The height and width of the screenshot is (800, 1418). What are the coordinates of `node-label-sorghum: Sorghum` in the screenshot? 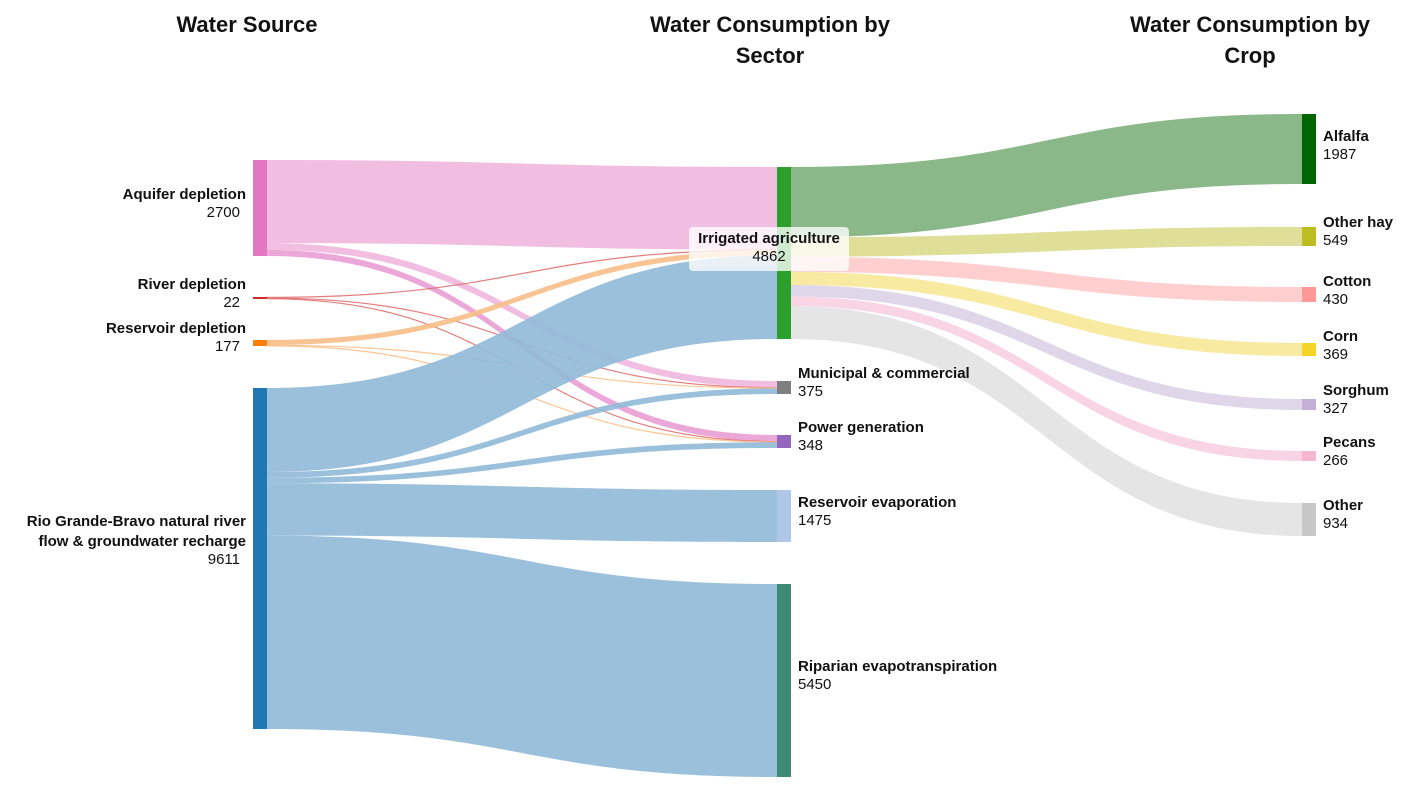 It's located at (1356, 390).